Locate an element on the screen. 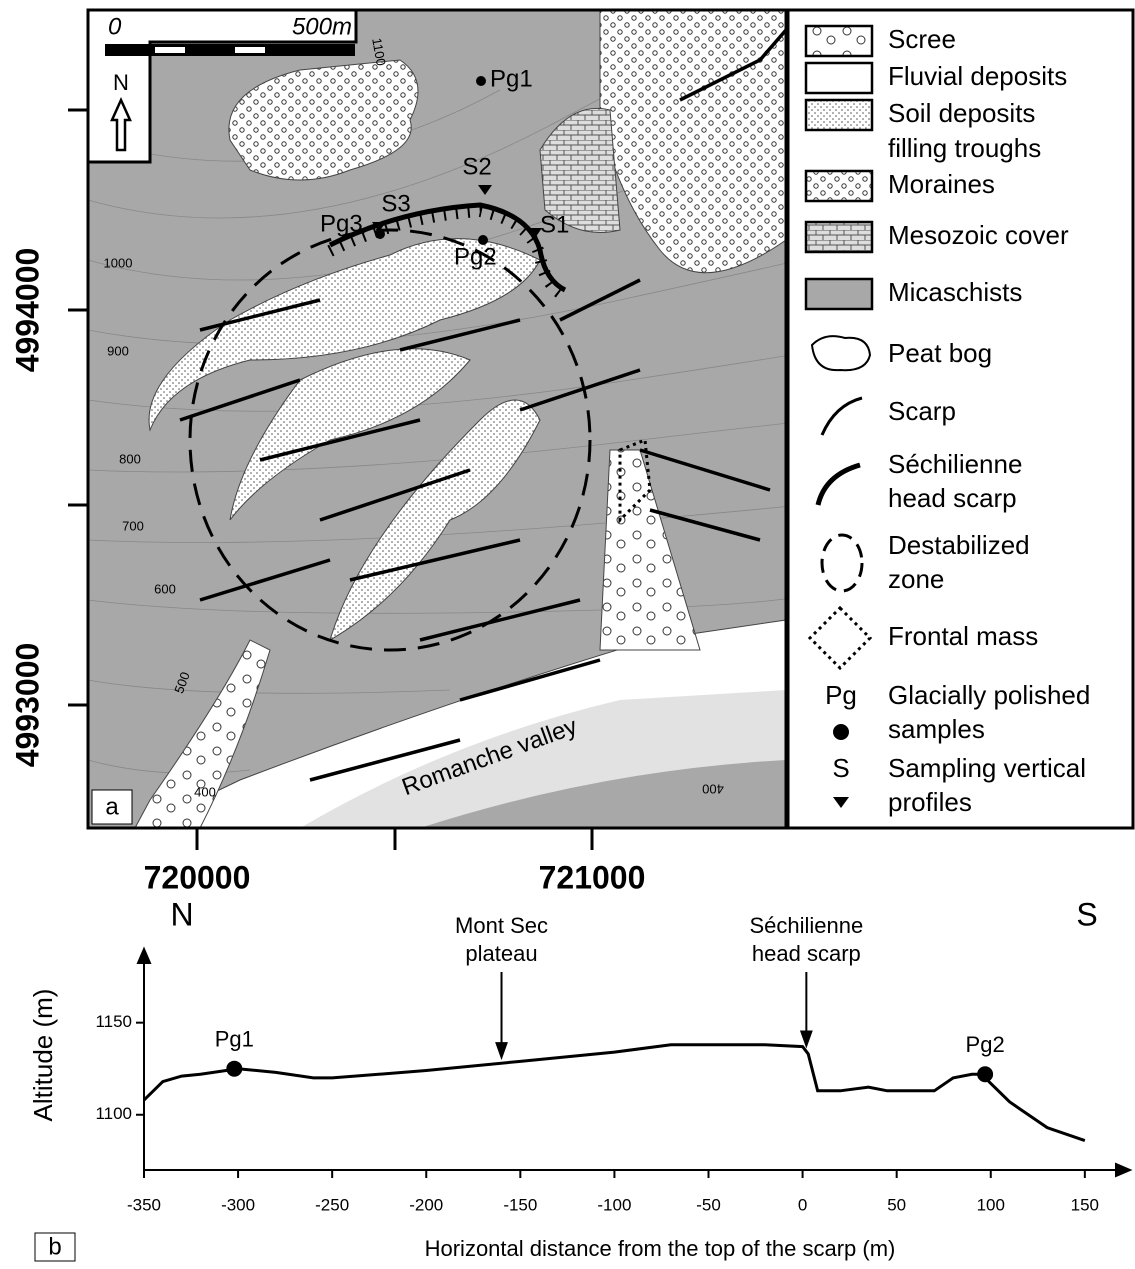 This screenshot has height=1269, width=1135. legend-label: zone is located at coordinates (916, 579).